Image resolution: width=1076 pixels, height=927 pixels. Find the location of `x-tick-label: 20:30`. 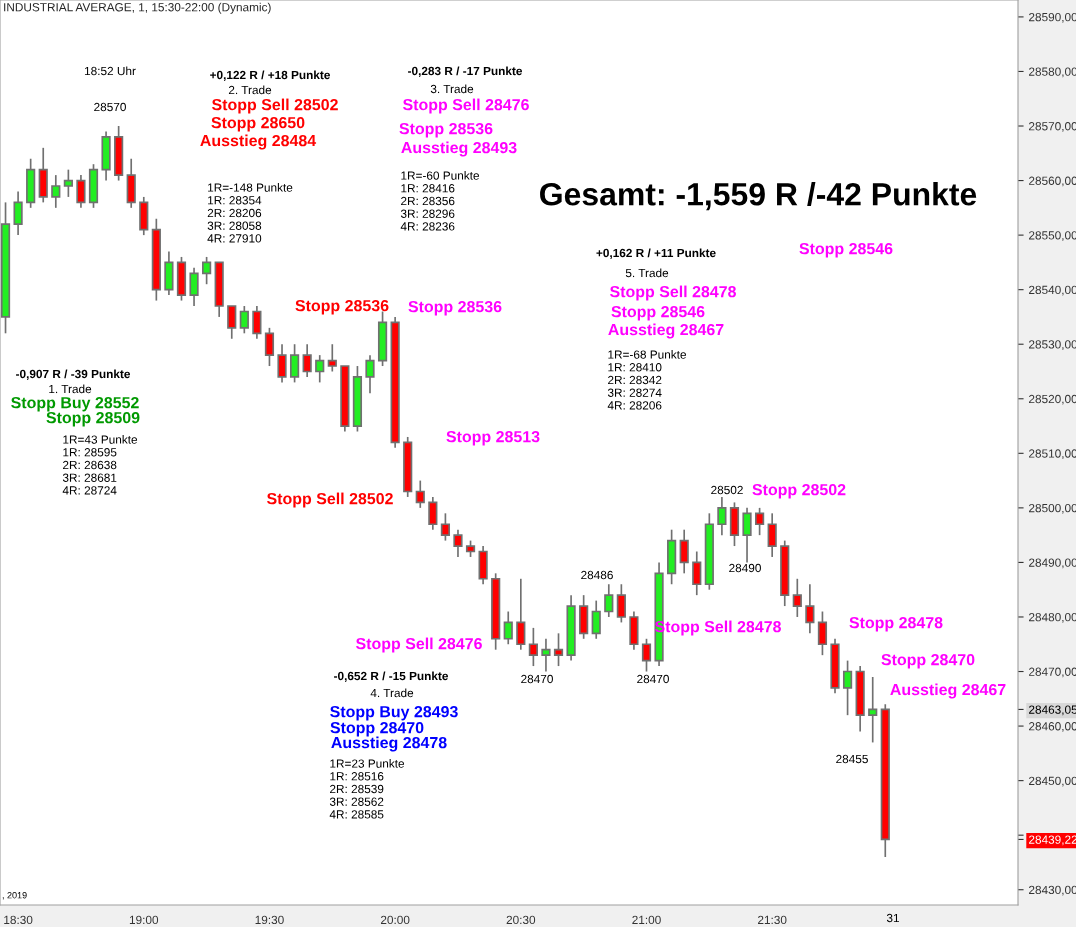

x-tick-label: 20:30 is located at coordinates (521, 920).